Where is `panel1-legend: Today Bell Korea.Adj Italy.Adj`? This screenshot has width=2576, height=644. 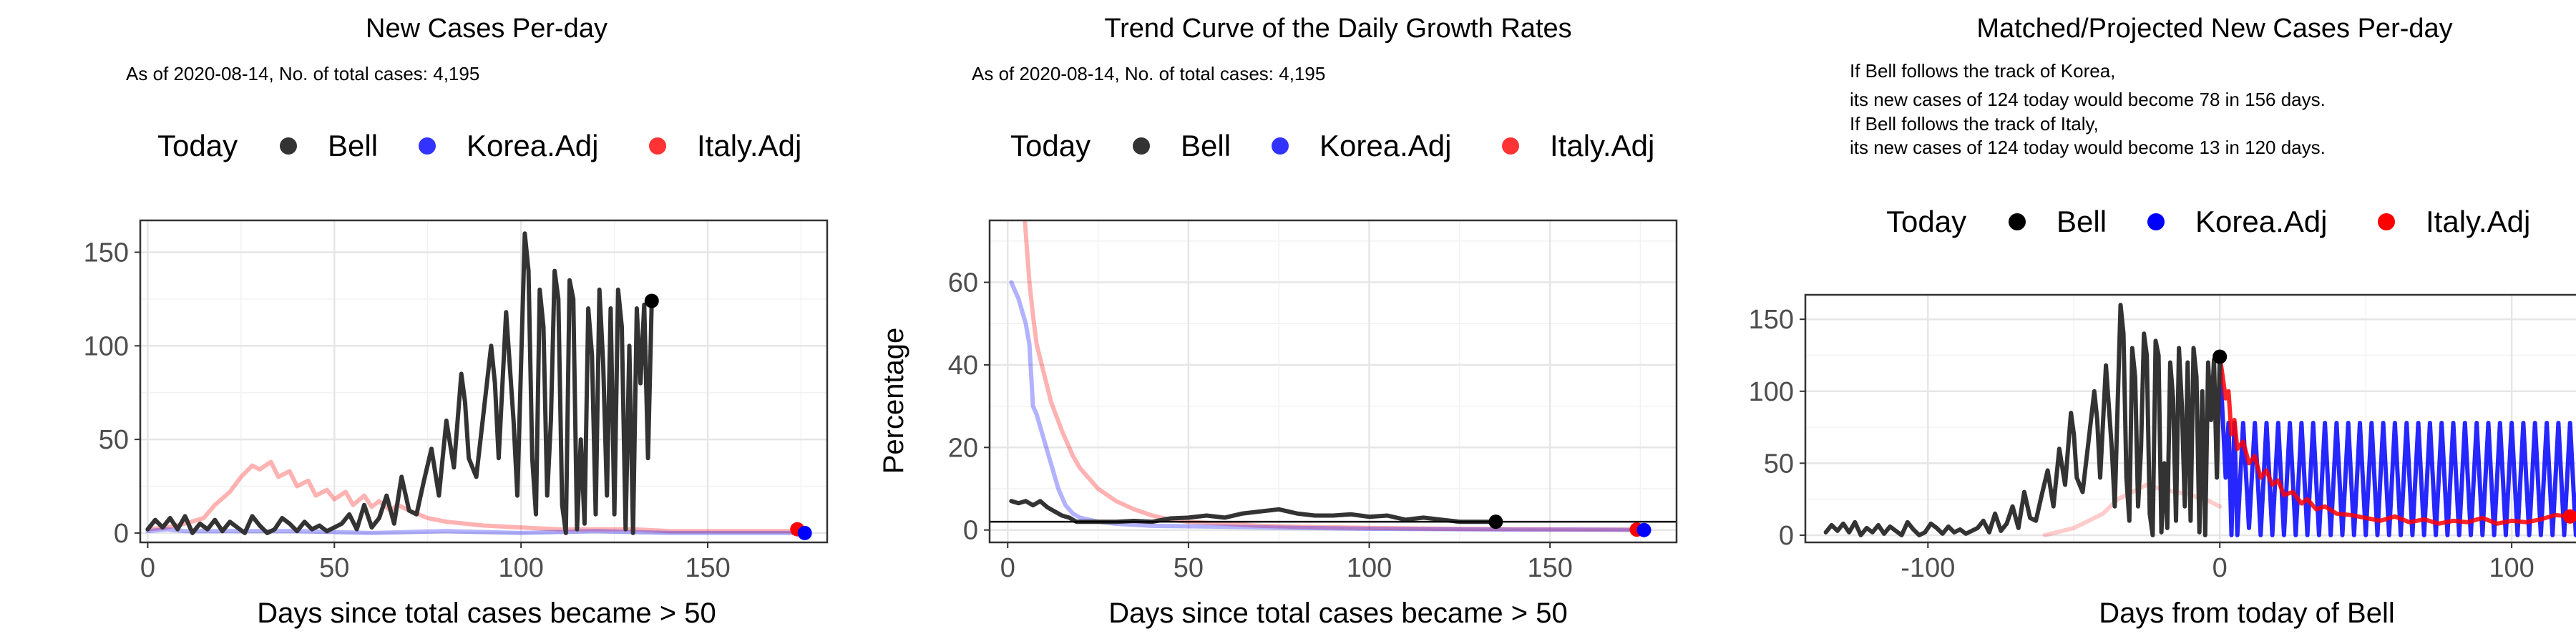
panel1-legend: Today Bell Korea.Adj Italy.Adj is located at coordinates (479, 145).